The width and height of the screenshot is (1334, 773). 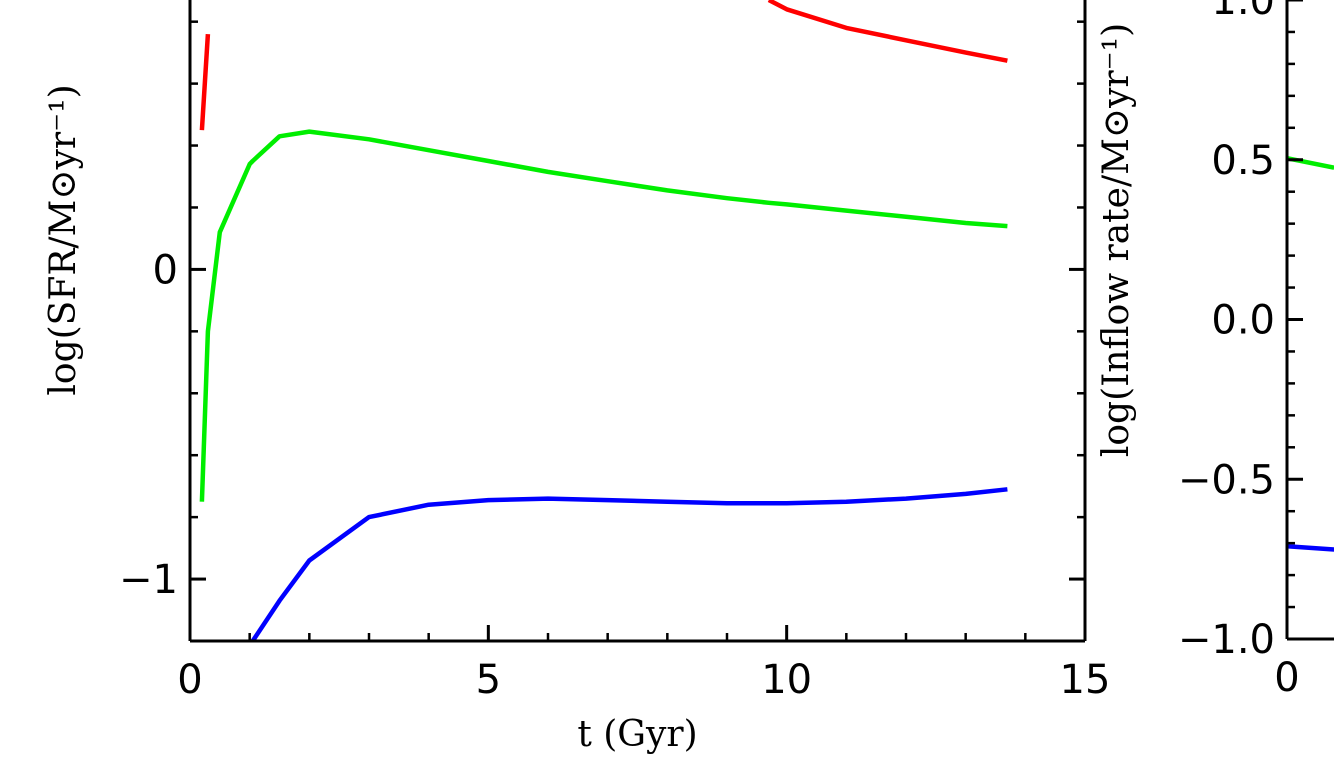 What do you see at coordinates (1226, 480) in the screenshot?
I see `y-tick-label: −0.5` at bounding box center [1226, 480].